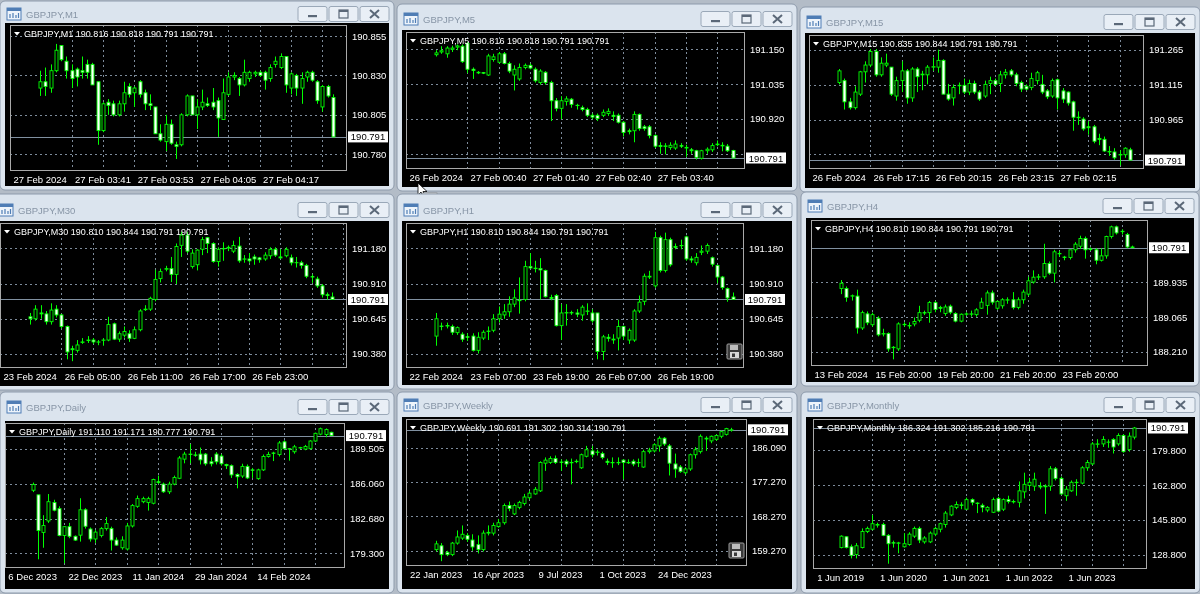 Image resolution: width=1200 pixels, height=594 pixels. I want to click on x-tick-label: 27 Feb 04:05, so click(228, 179).